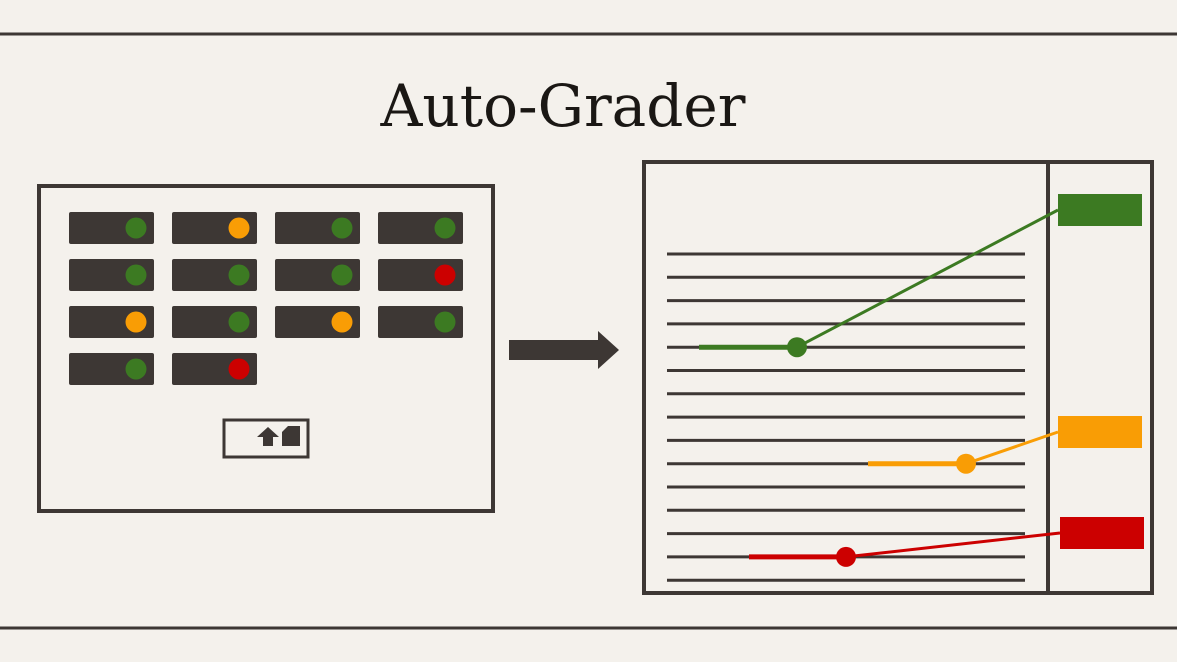 Image resolution: width=1177 pixels, height=662 pixels. What do you see at coordinates (1102, 533) in the screenshot?
I see `feedback-box-fail` at bounding box center [1102, 533].